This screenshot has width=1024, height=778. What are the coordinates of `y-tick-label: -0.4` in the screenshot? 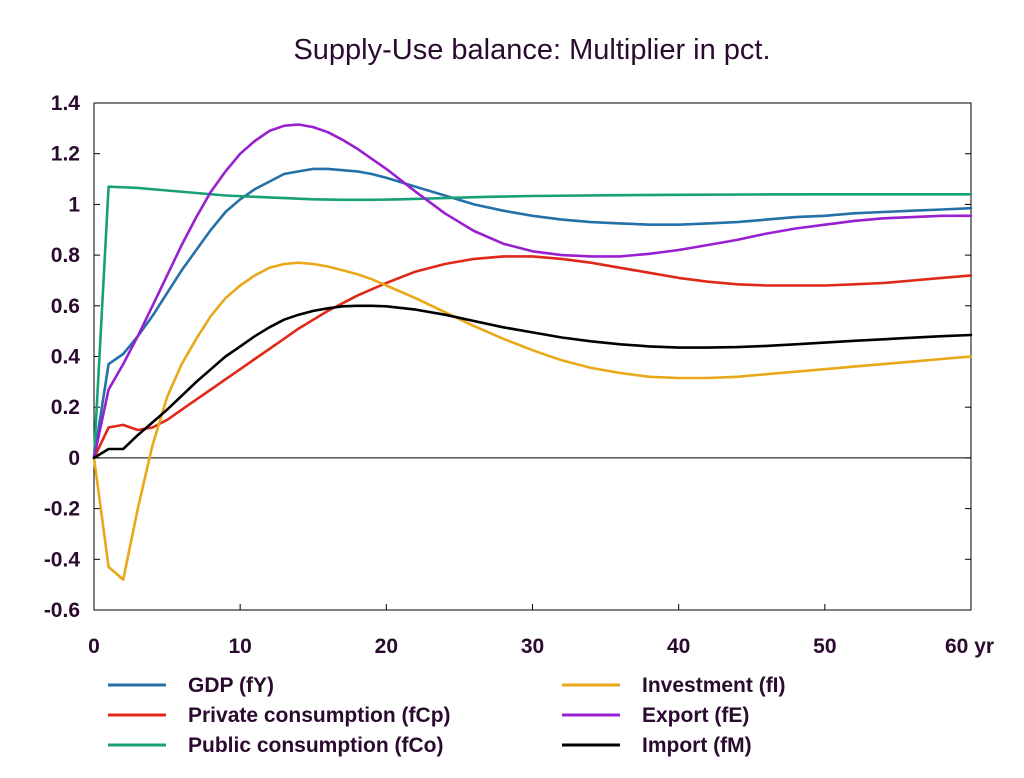 It's located at (62, 559).